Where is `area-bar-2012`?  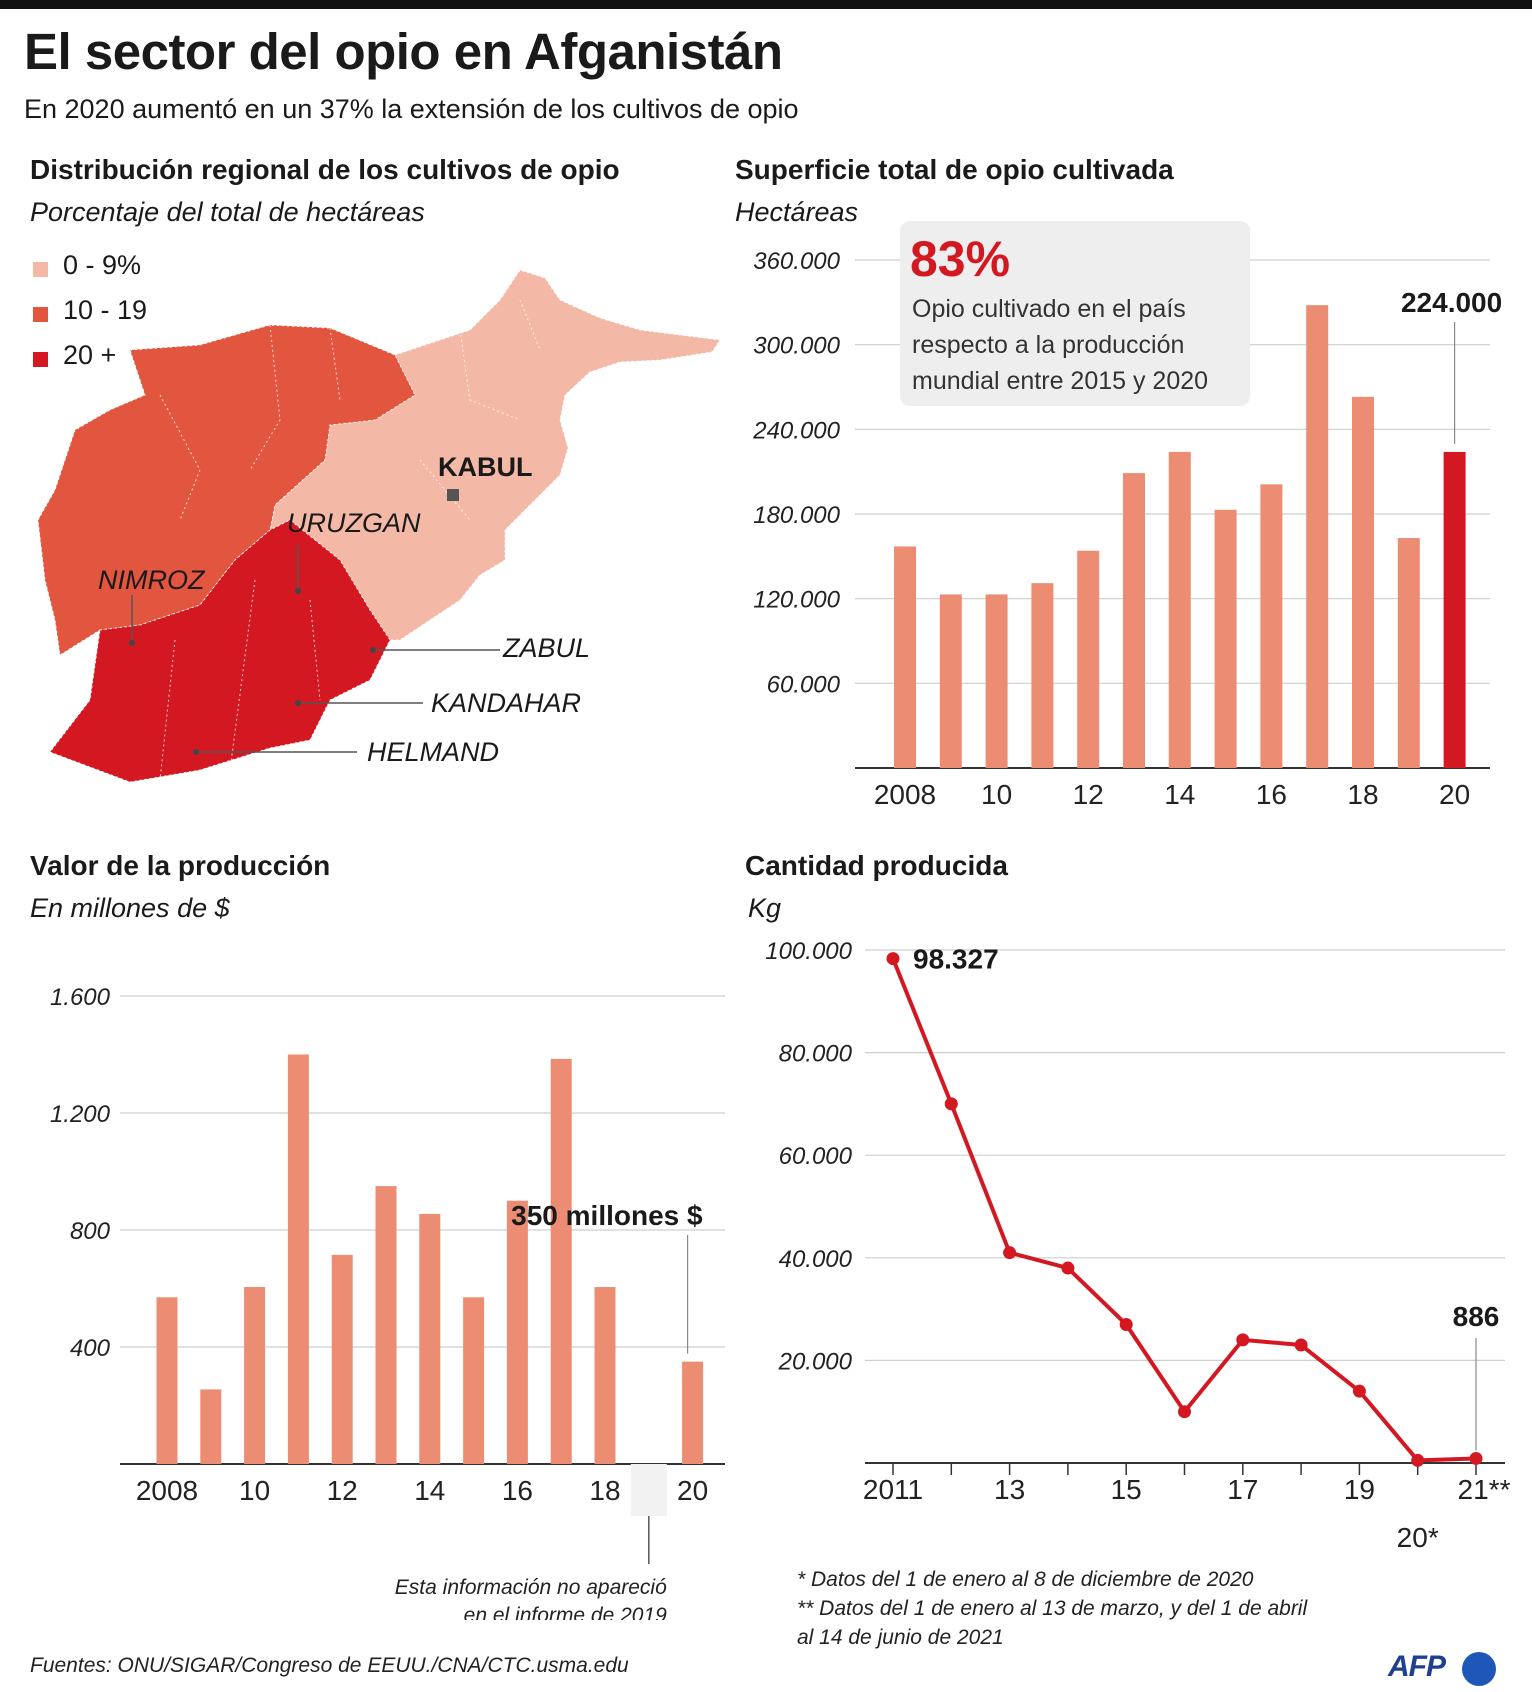 area-bar-2012 is located at coordinates (1088, 659).